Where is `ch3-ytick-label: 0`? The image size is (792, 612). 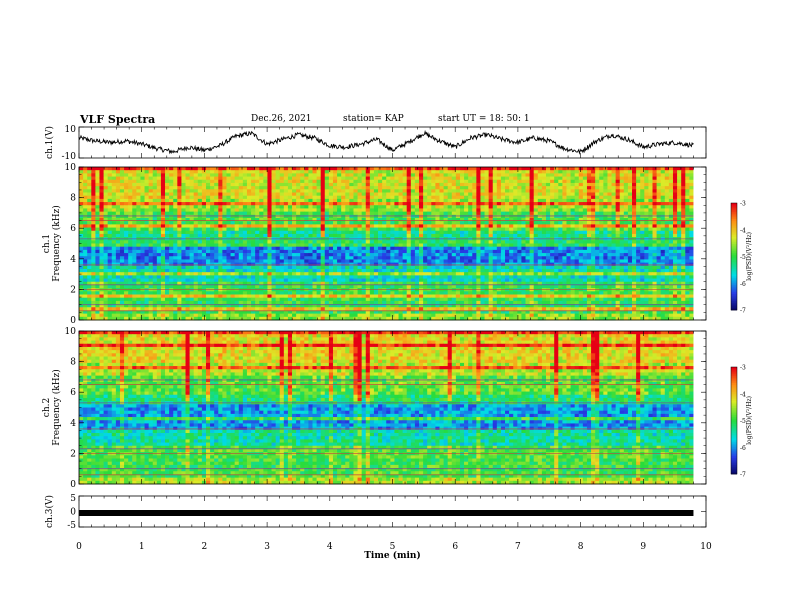
ch3-ytick-label: 0 is located at coordinates (73, 513).